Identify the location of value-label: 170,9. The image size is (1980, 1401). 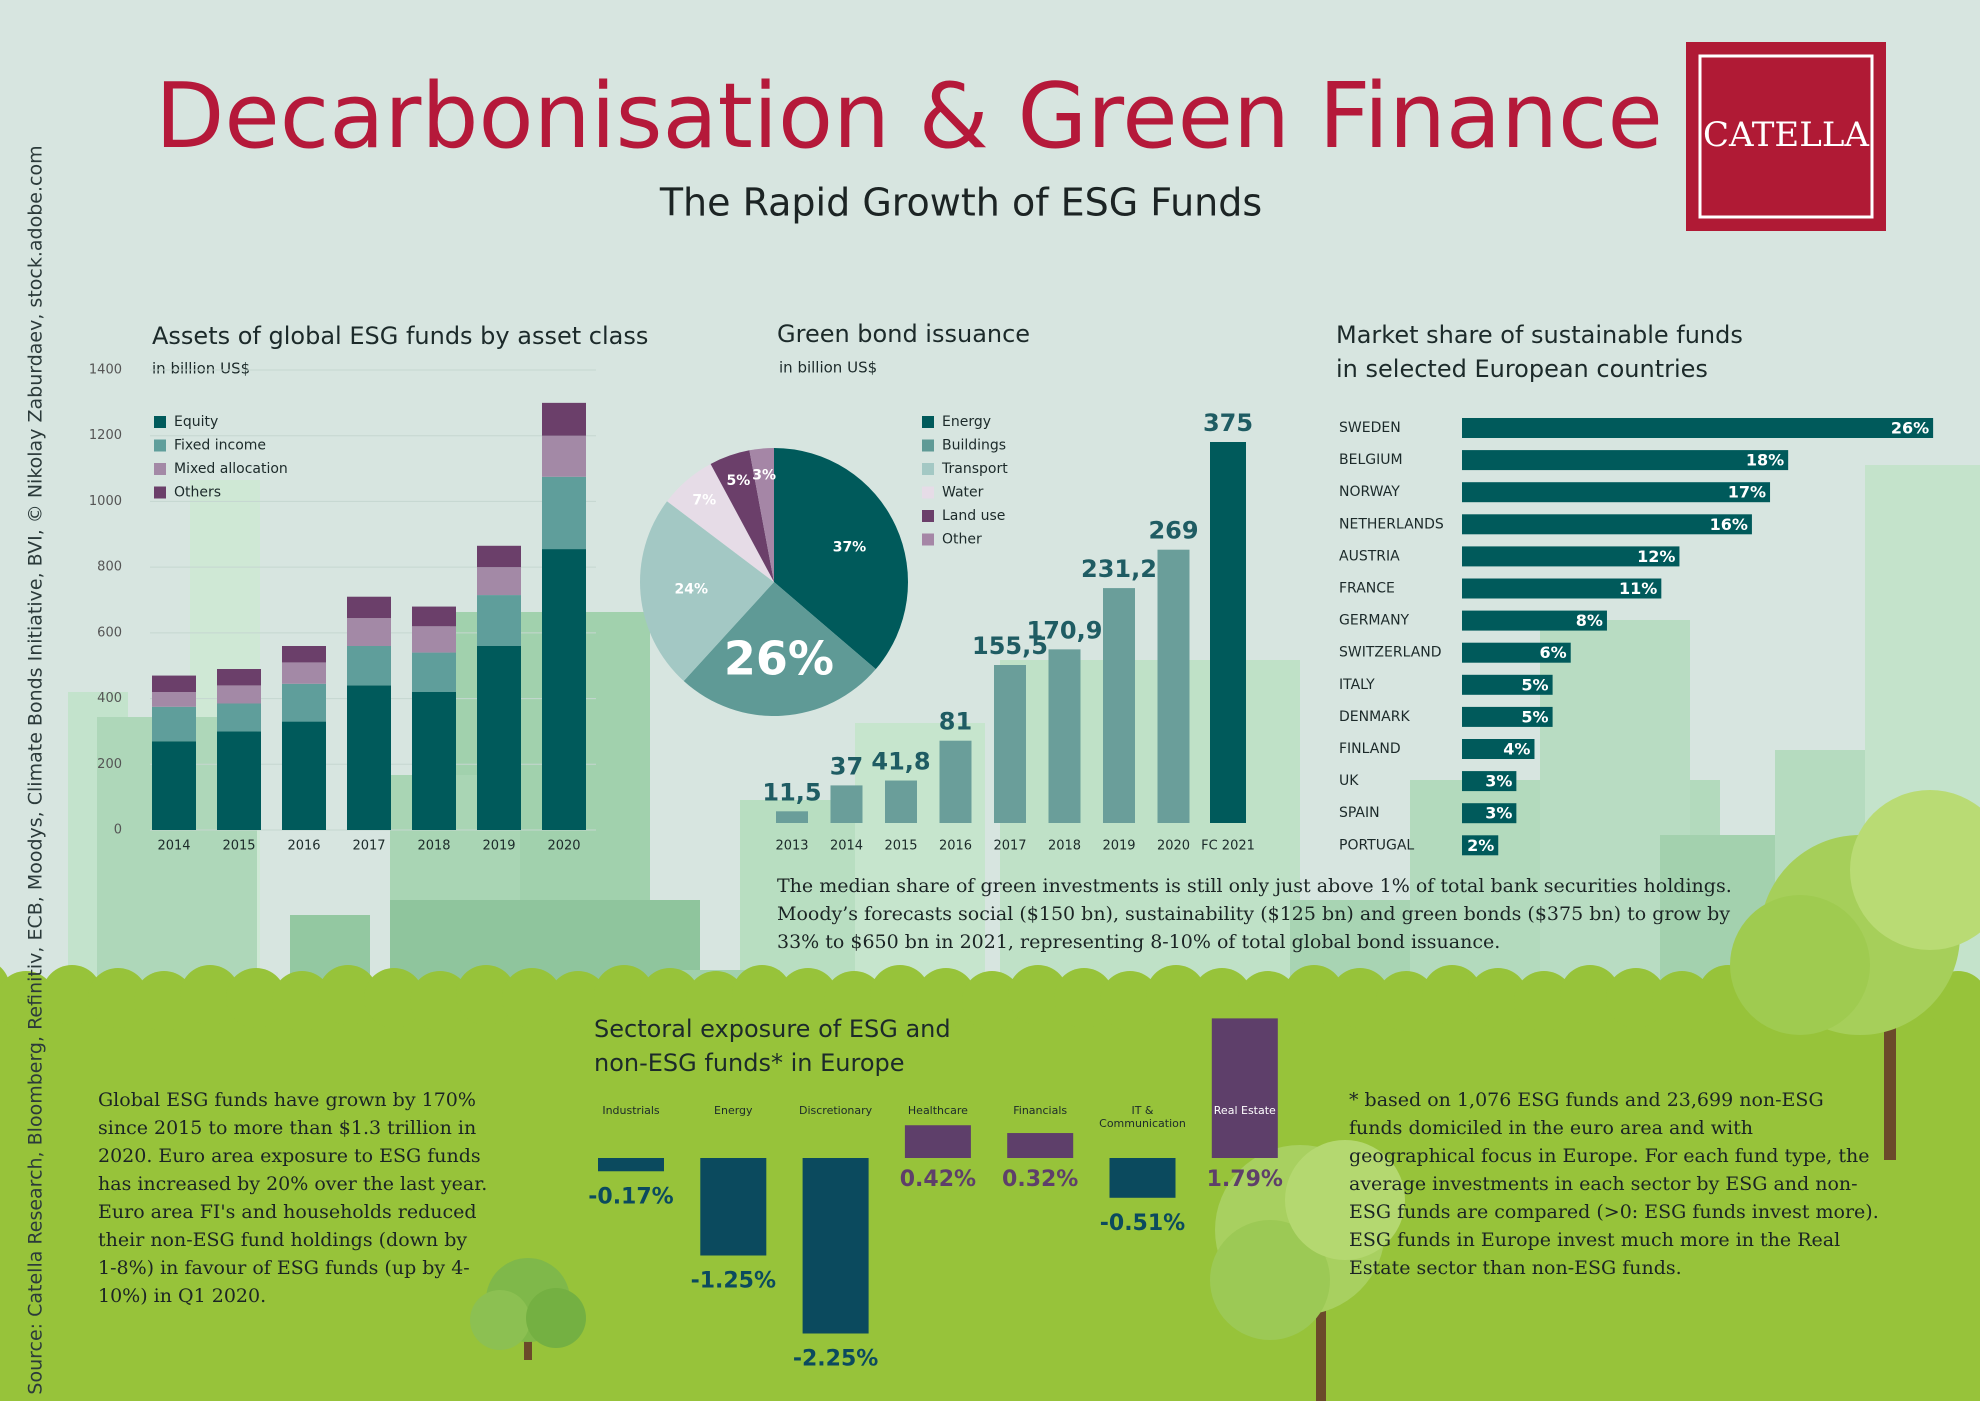
(1065, 630).